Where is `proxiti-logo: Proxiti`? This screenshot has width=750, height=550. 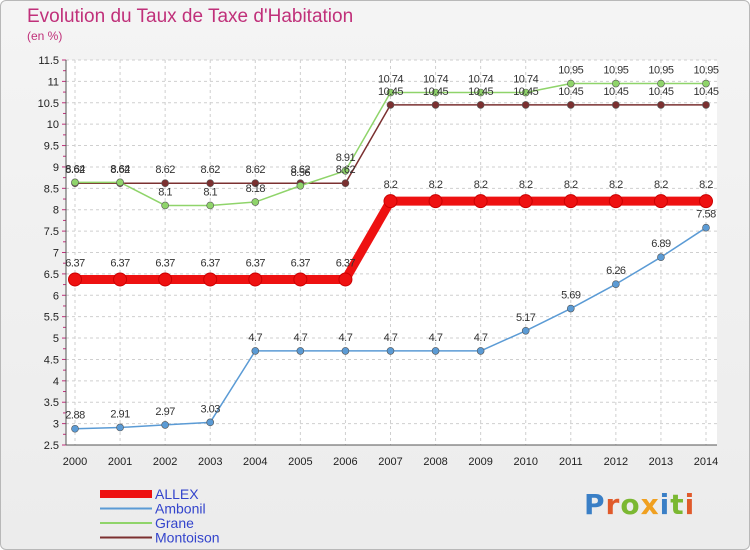
proxiti-logo: Proxiti is located at coordinates (639, 504).